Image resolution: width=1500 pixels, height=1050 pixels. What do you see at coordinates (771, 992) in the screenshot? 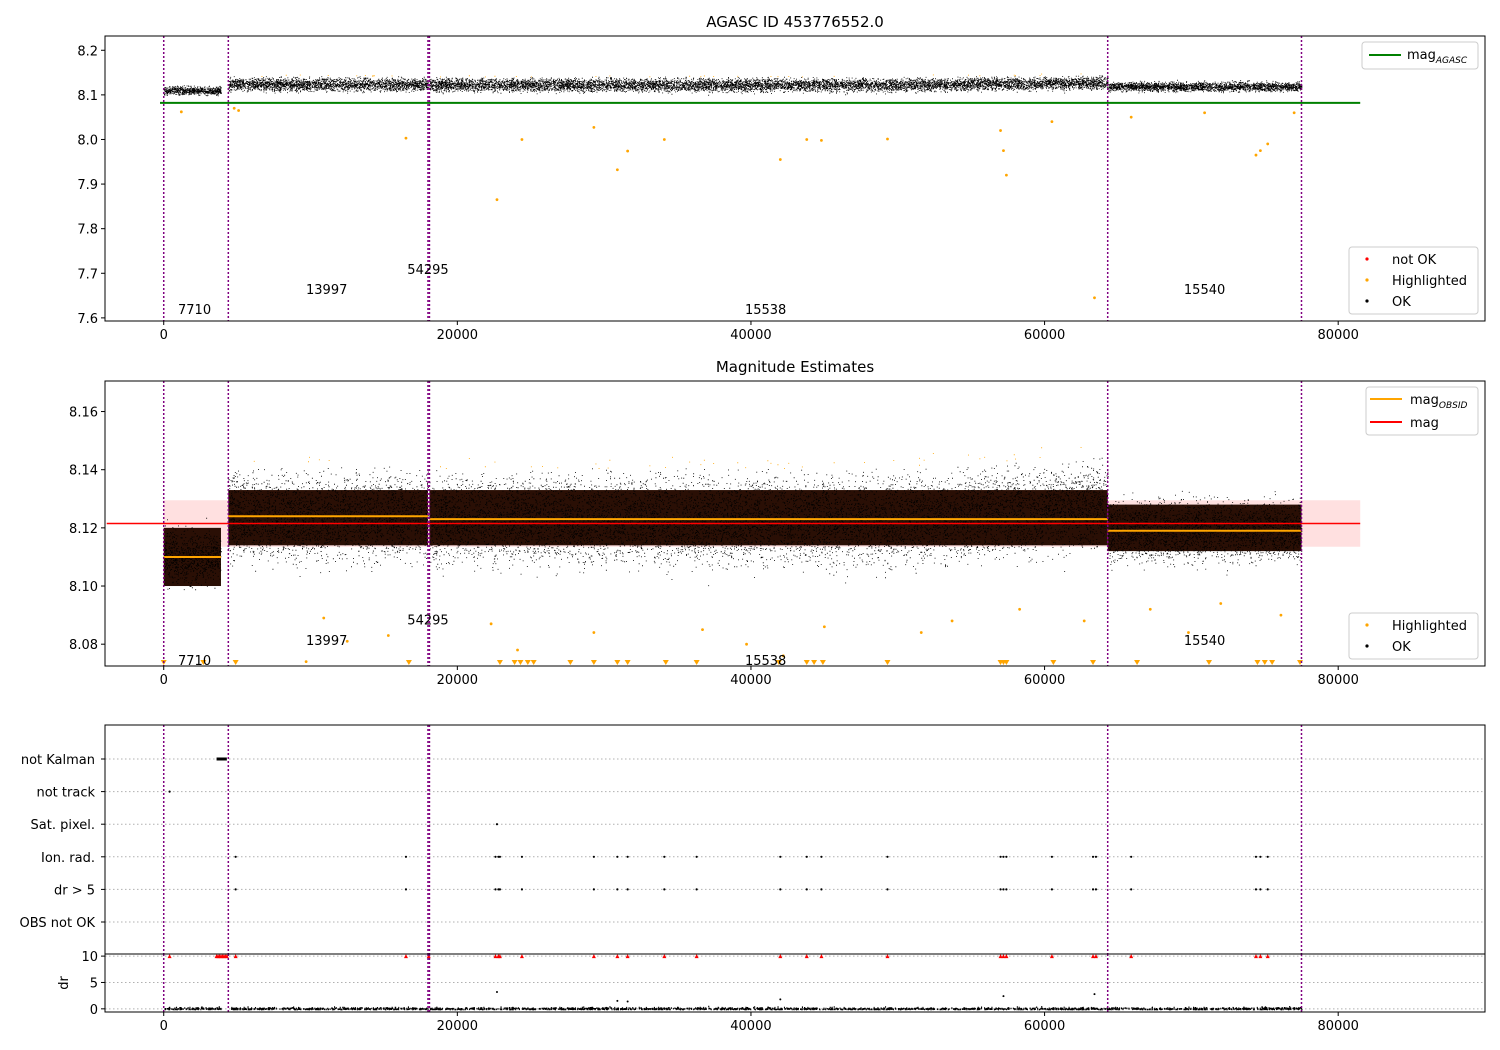
I see `panel-dr: 0 20000 40000 60000 80000 0 5 10 dr` at bounding box center [771, 992].